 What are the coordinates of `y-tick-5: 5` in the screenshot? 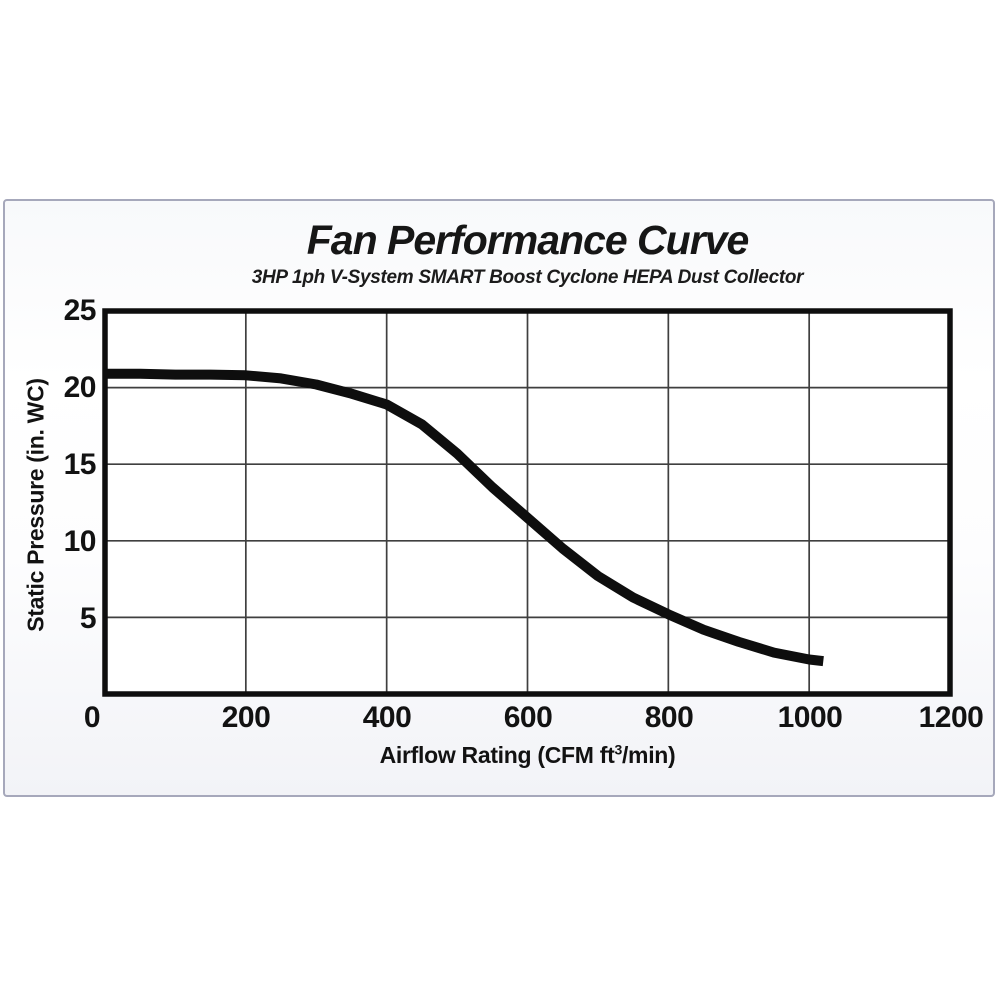 It's located at (88, 618).